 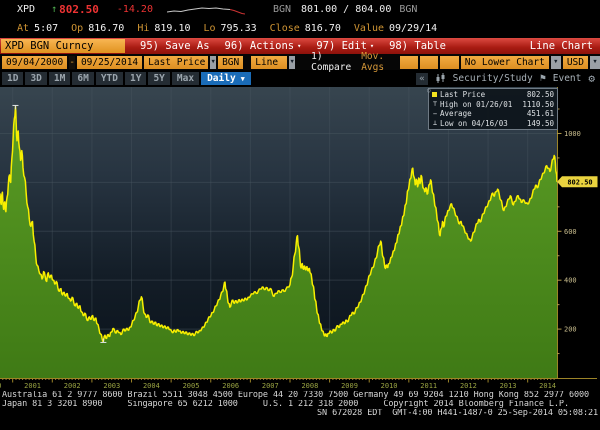 I want to click on legend-bottom-icon: ⊥, so click(x=435, y=123).